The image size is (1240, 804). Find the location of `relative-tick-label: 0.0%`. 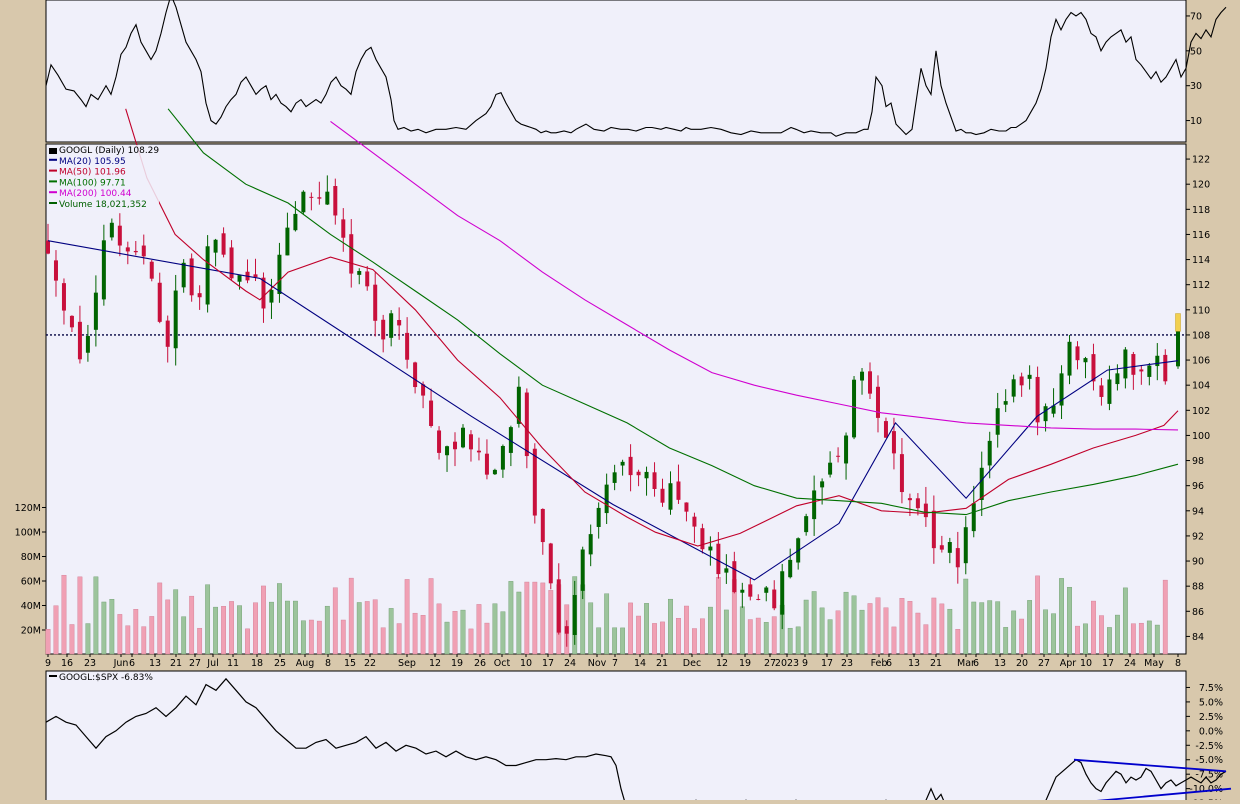

relative-tick-label: 0.0% is located at coordinates (1211, 731).